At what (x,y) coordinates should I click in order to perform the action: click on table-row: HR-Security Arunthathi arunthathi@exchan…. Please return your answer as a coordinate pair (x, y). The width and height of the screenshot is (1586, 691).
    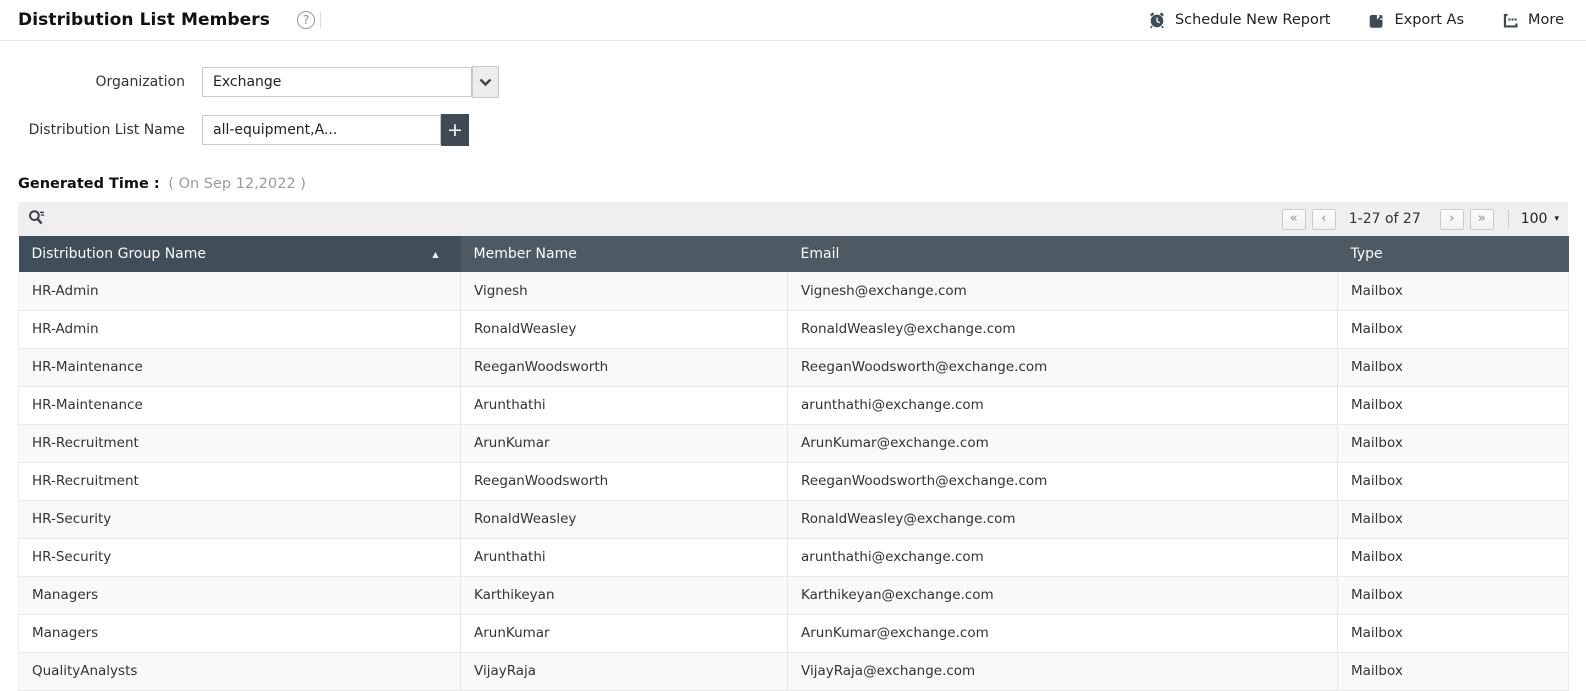
    Looking at the image, I should click on (793, 557).